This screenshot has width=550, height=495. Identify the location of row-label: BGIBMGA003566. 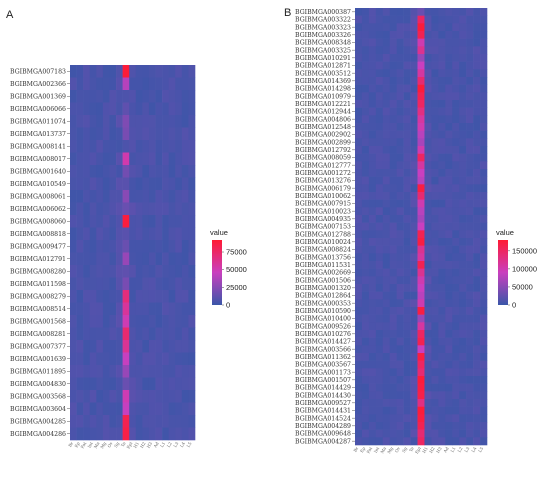
(323, 349).